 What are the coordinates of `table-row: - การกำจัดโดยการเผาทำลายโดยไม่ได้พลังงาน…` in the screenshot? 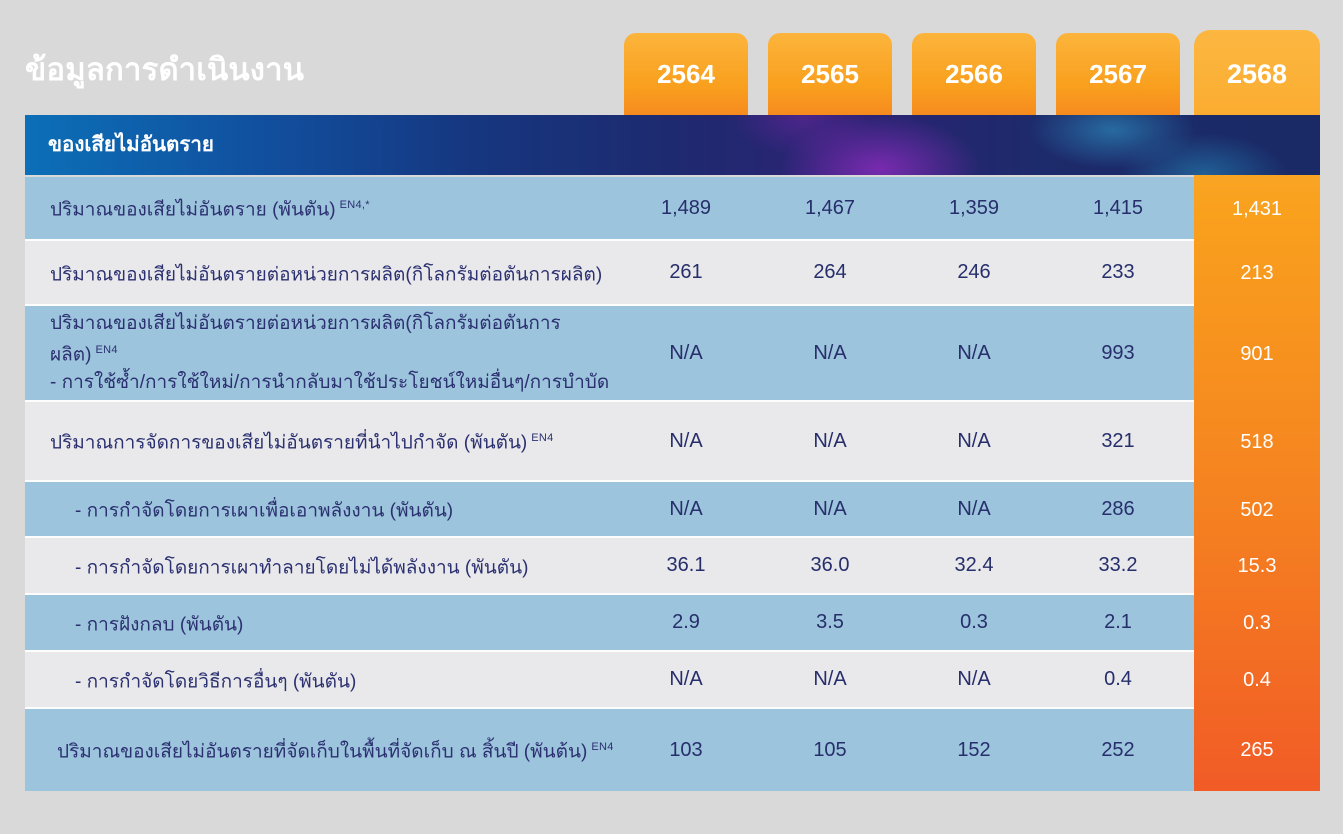 It's located at (672, 566).